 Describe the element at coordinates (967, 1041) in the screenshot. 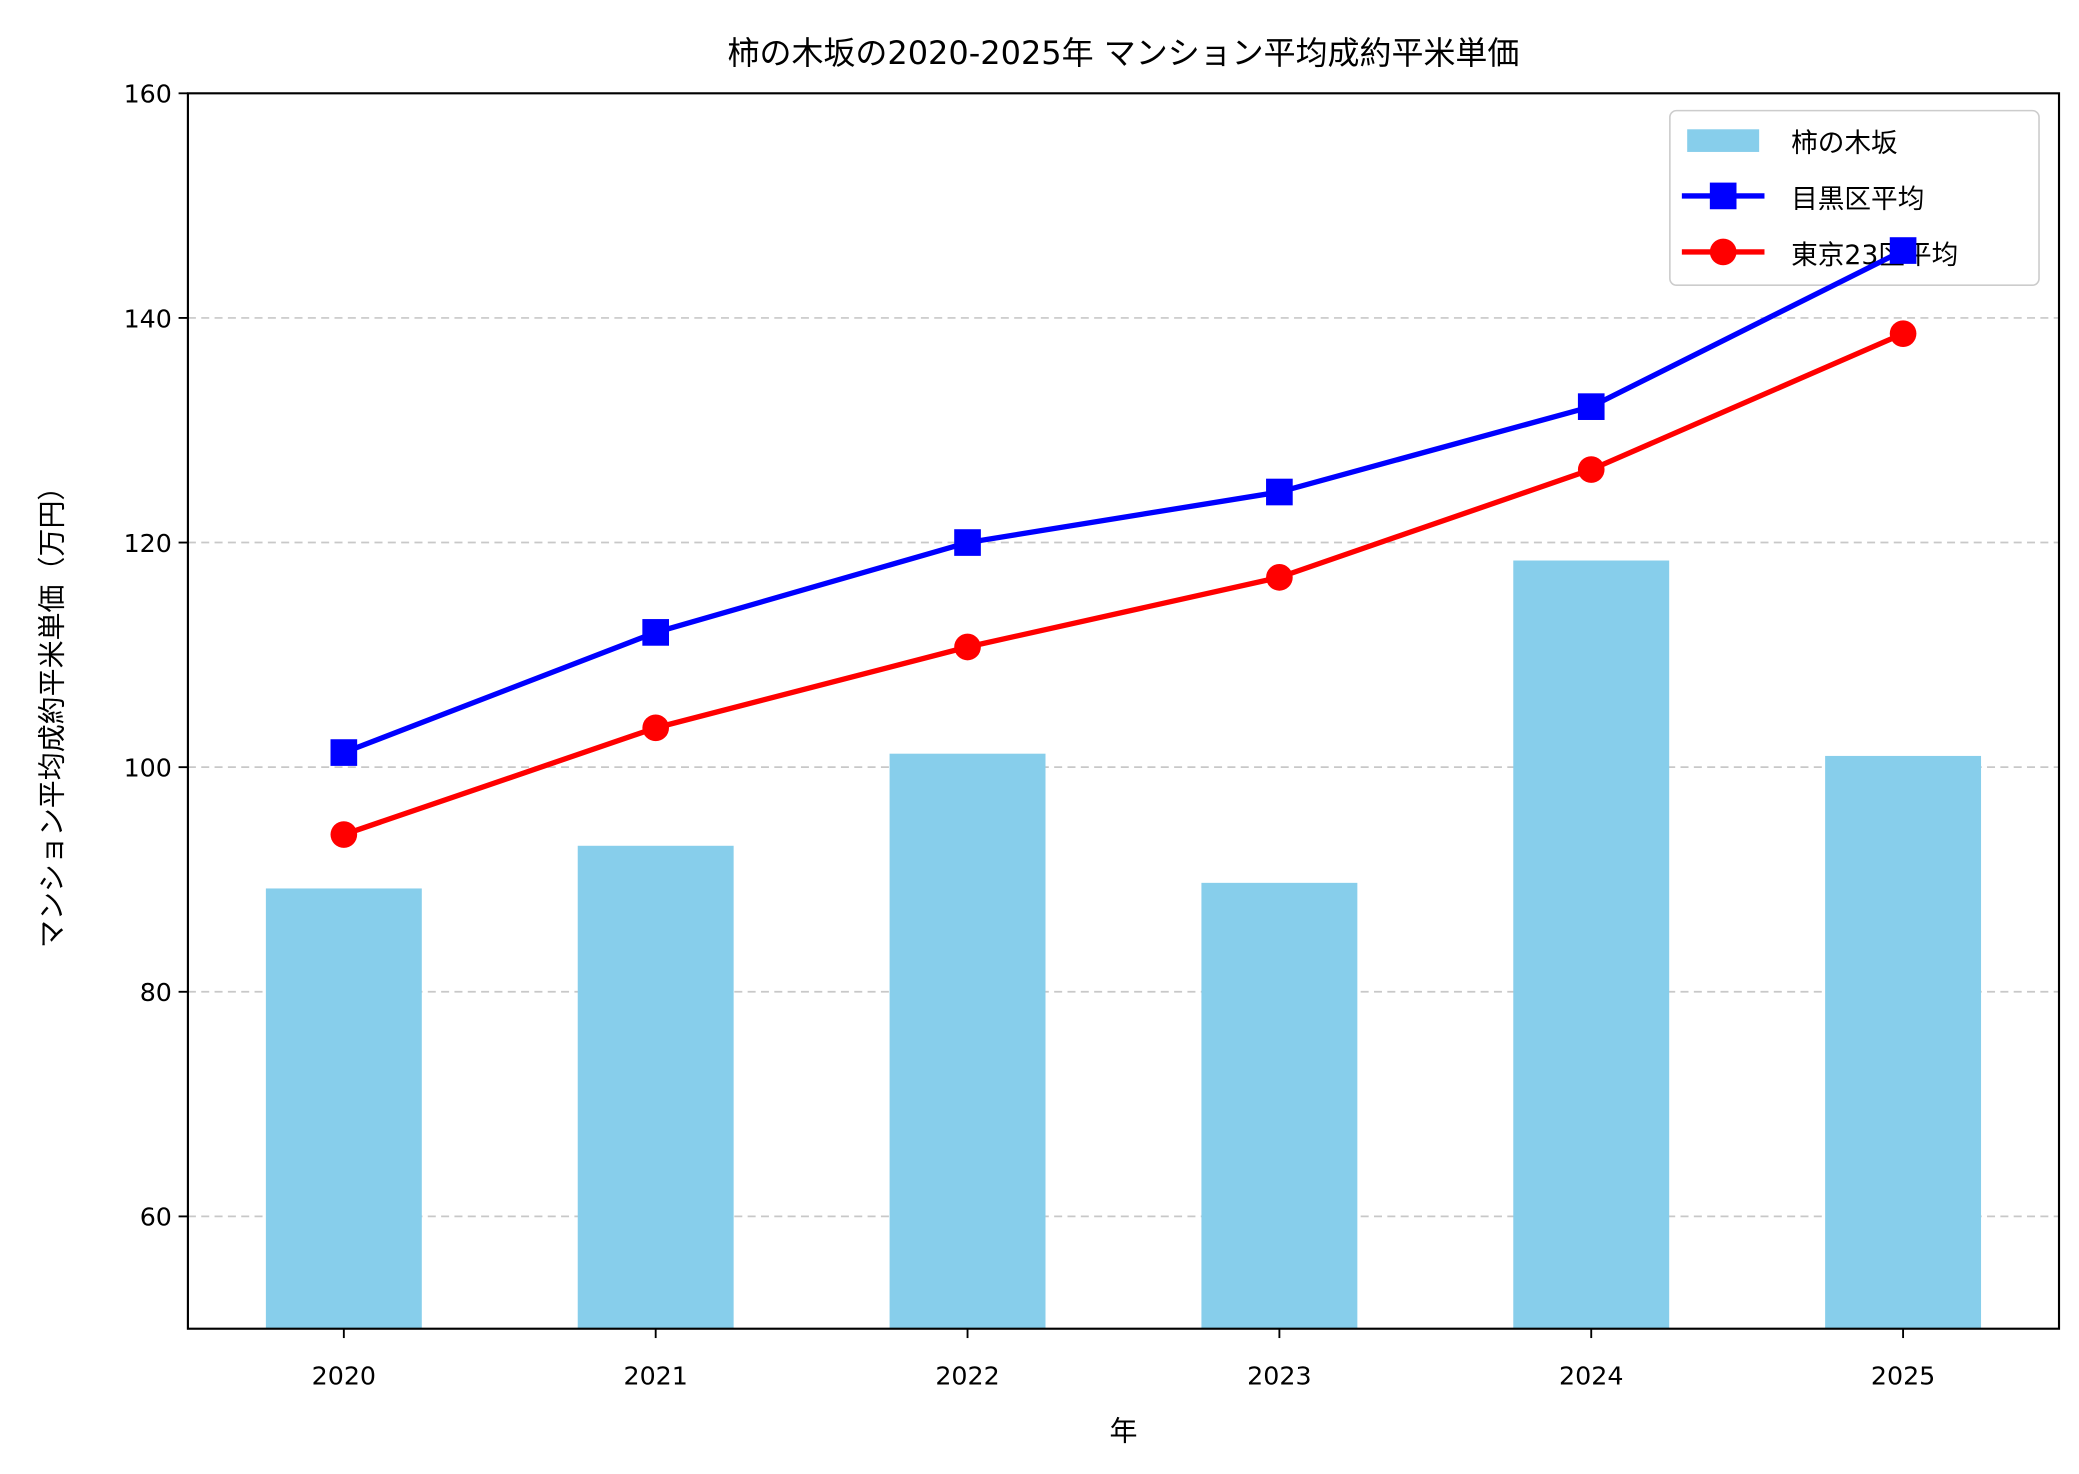

I see `bar-2022` at that location.